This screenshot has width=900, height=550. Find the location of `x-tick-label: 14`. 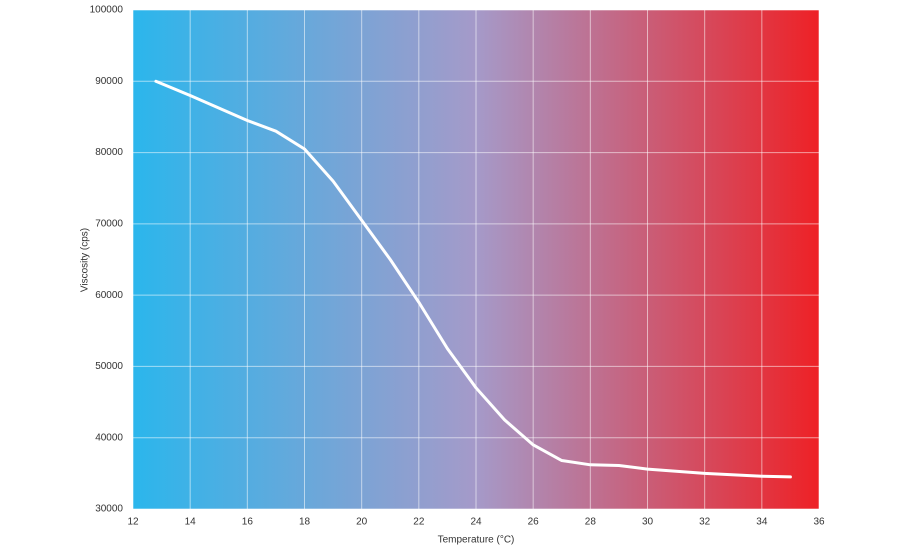

x-tick-label: 14 is located at coordinates (191, 522).